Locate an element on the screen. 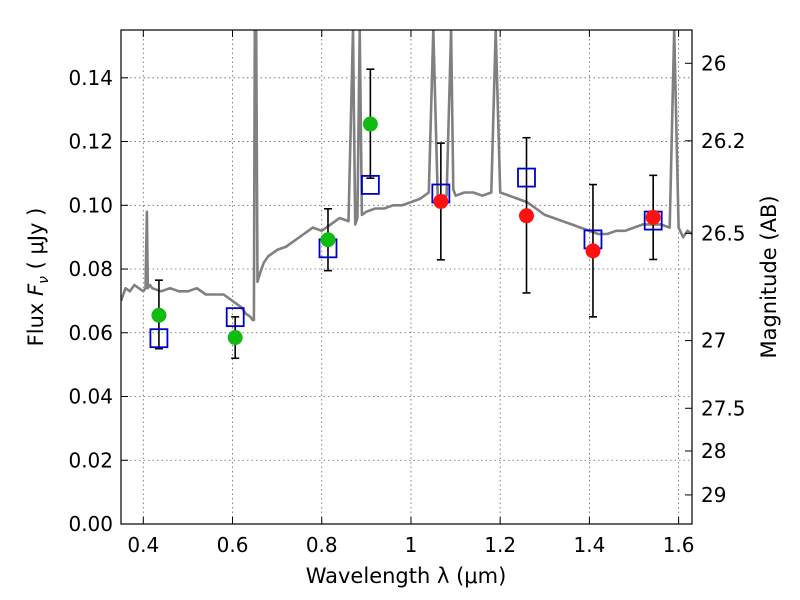 The width and height of the screenshot is (800, 600). y-tick-label: 0.02 is located at coordinates (90, 460).